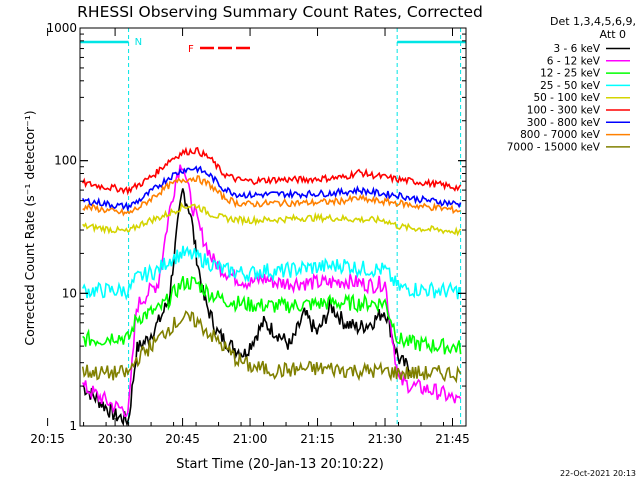  I want to click on footer-date: 22-Oct-2021 20:13, so click(598, 473).